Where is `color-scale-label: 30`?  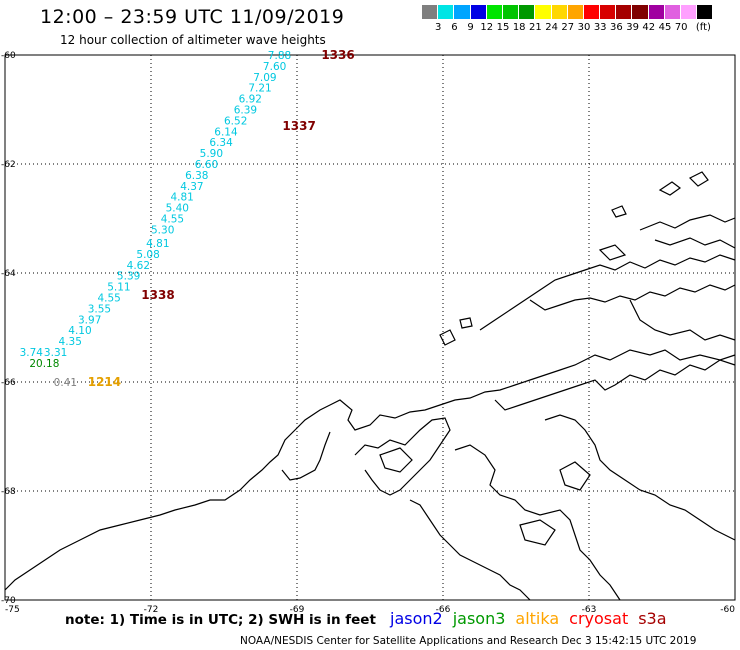
color-scale-label: 30 is located at coordinates (584, 27).